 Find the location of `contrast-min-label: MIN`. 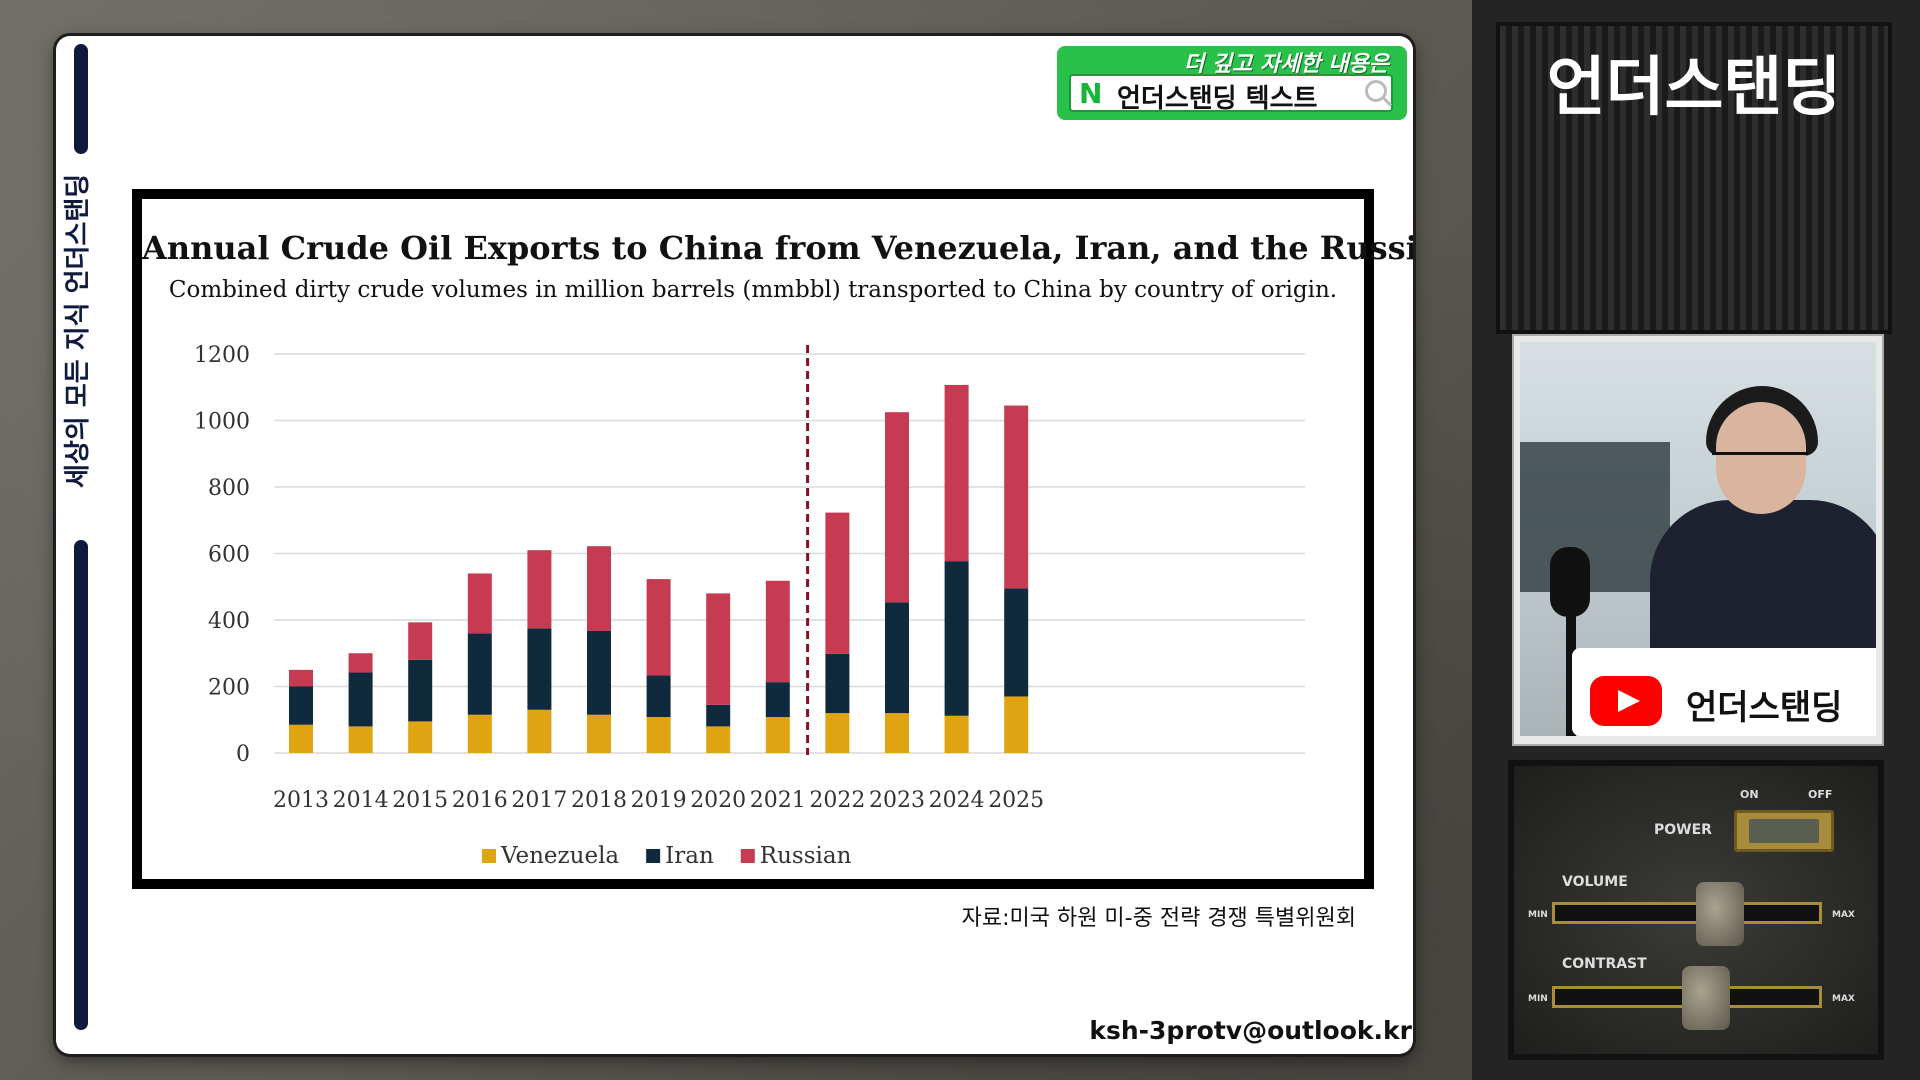

contrast-min-label: MIN is located at coordinates (1538, 999).